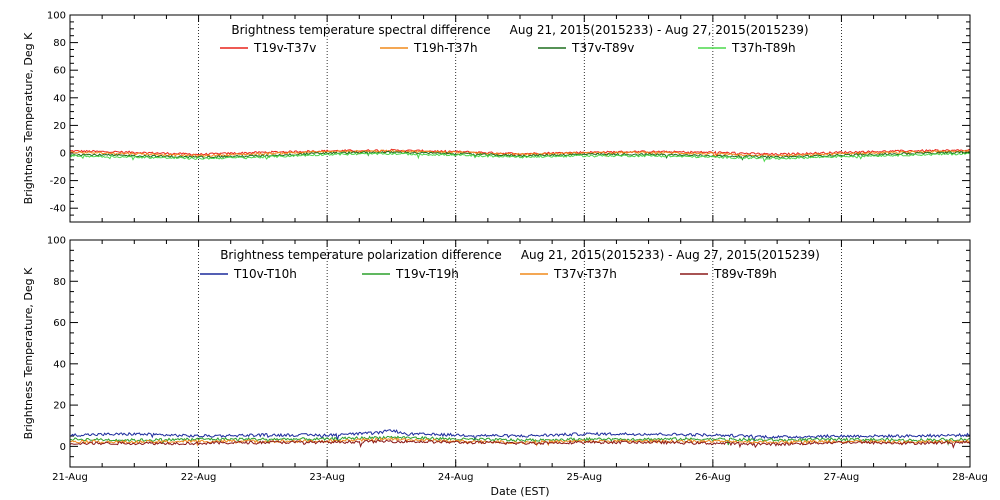  I want to click on x-tick-label: 27-Aug, so click(842, 477).